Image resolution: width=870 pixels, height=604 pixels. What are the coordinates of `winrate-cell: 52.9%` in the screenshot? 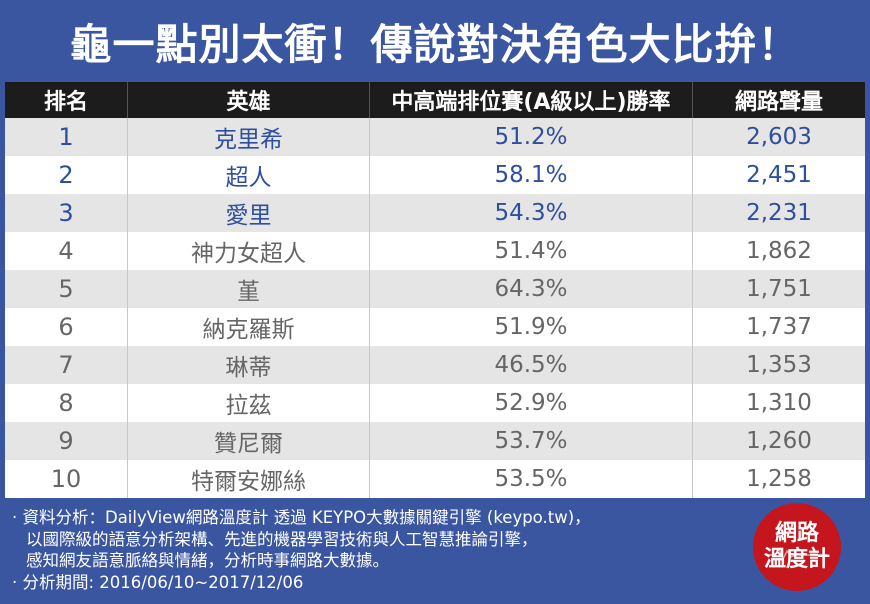 It's located at (530, 403).